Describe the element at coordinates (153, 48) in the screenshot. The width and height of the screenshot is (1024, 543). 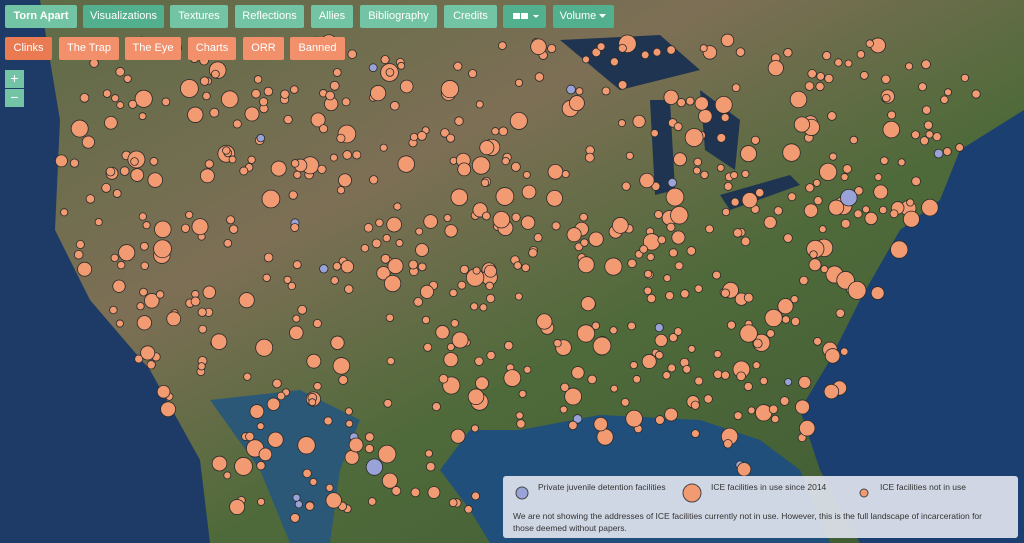
I see `tab-button: The Eye` at that location.